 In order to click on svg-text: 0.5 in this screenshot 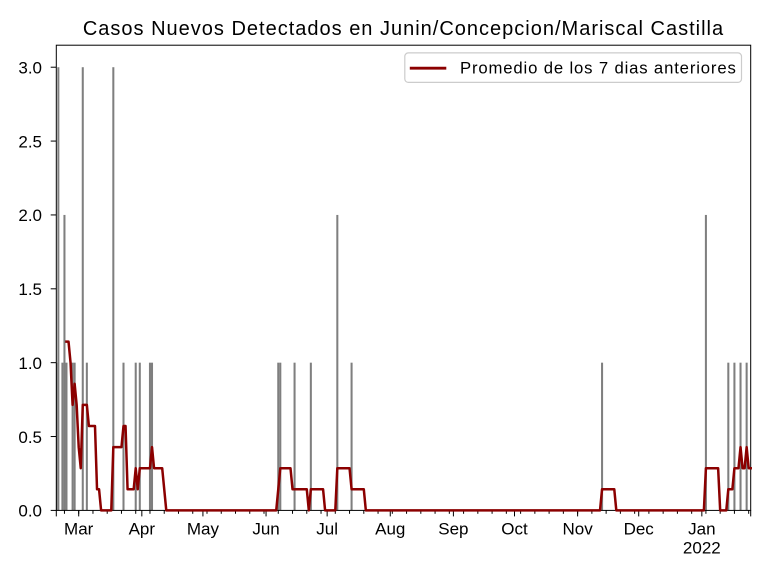, I will do `click(30, 437)`.